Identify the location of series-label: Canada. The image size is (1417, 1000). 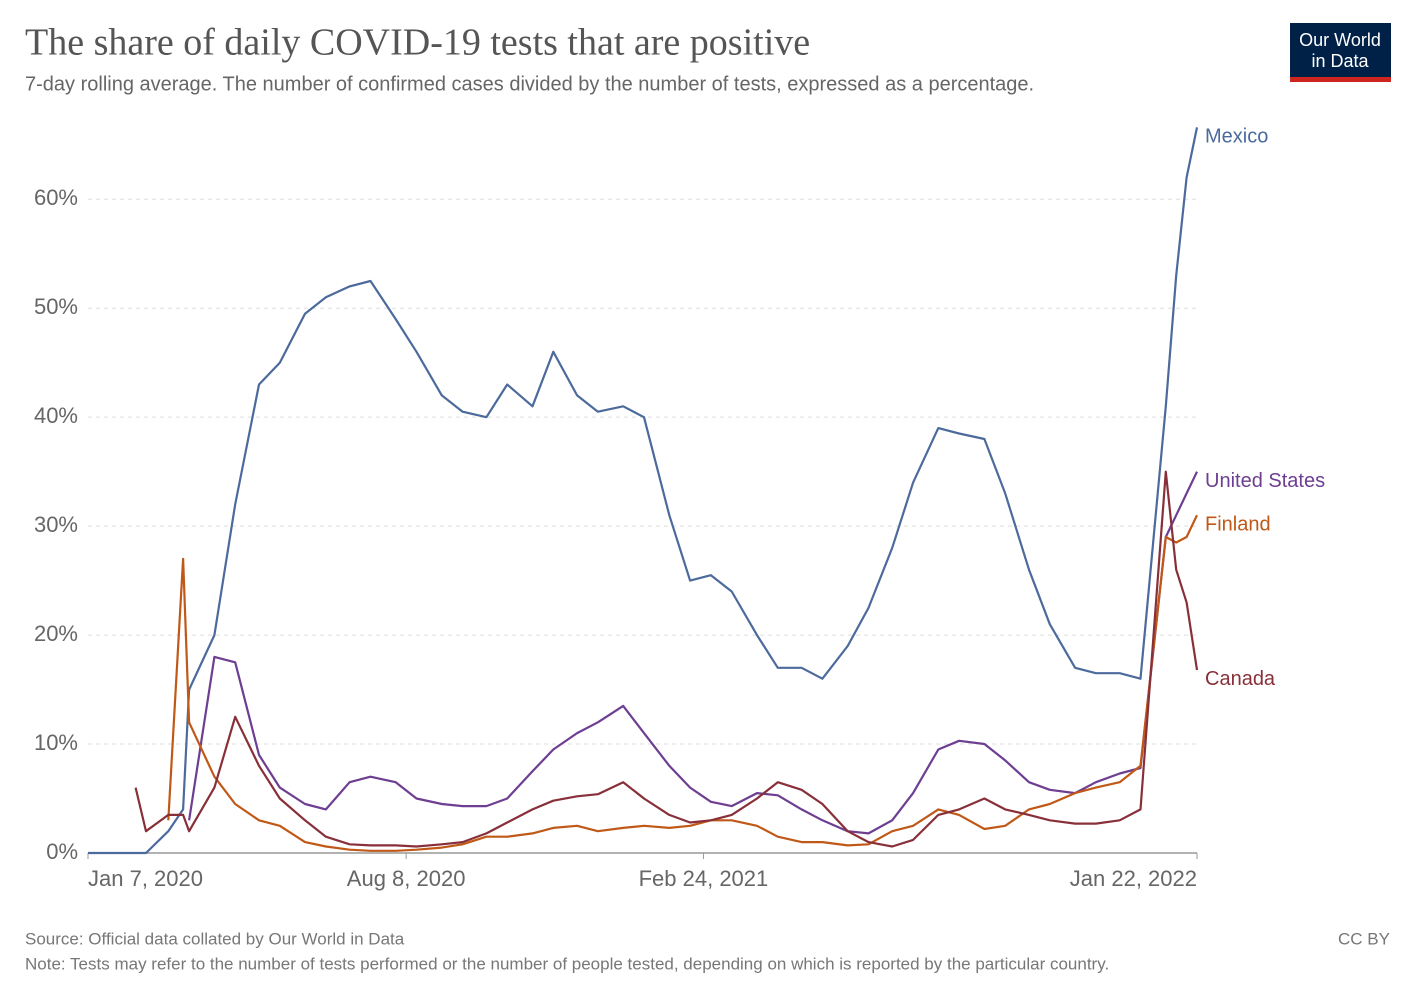
(1240, 679).